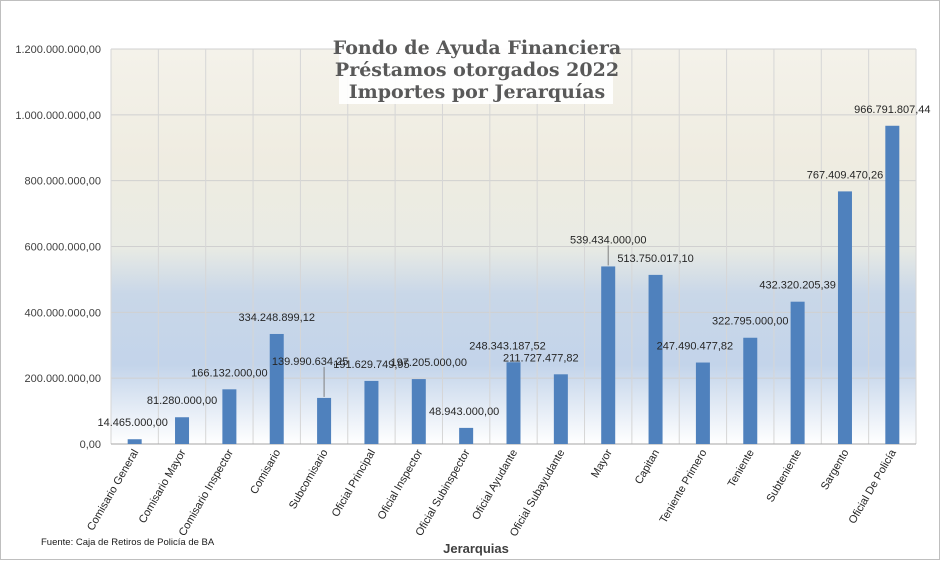 The width and height of the screenshot is (940, 561). What do you see at coordinates (495, 485) in the screenshot?
I see `x-tick-label: Oficial Ayudante` at bounding box center [495, 485].